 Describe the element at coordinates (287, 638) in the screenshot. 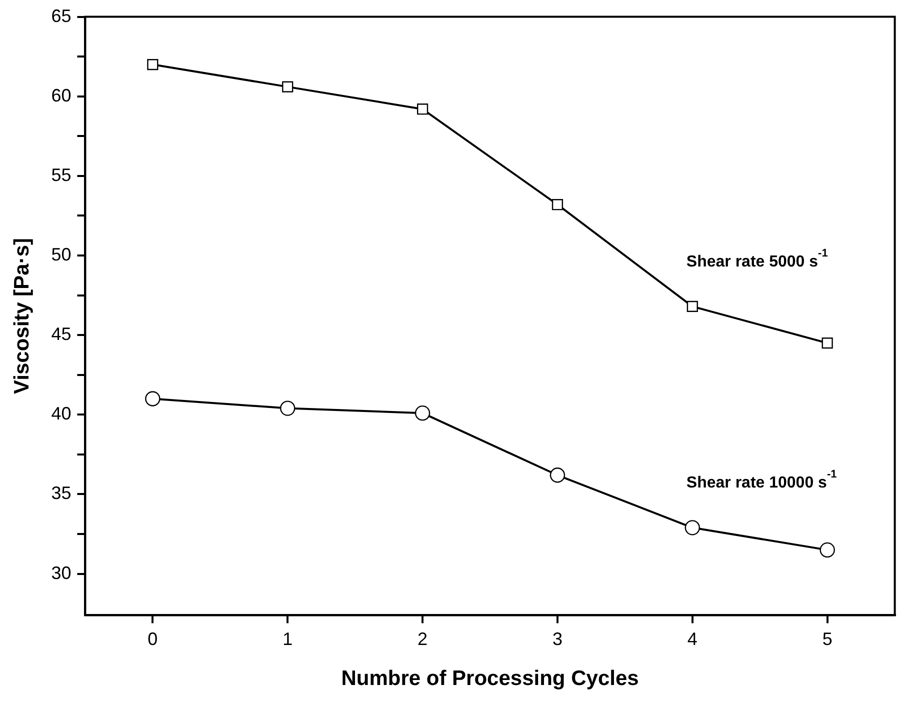

I see `x-tick-label: 1` at that location.